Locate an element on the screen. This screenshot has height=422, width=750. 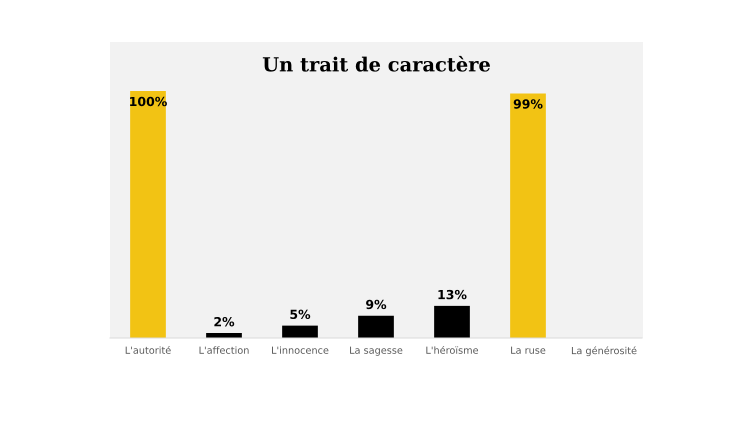
x-tick-label: La ruse is located at coordinates (528, 350).